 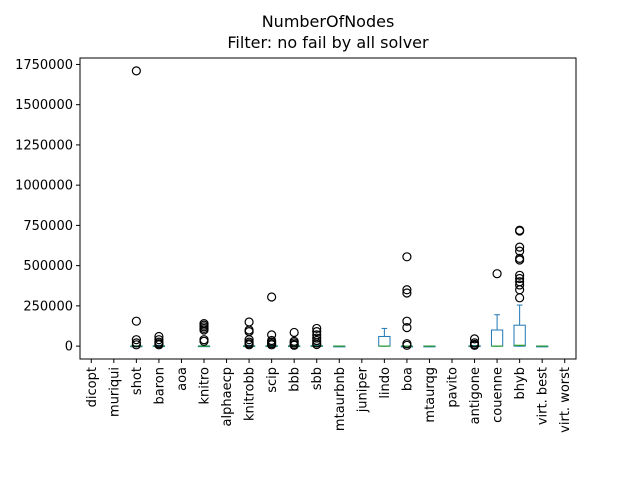 I want to click on box-bbb, so click(x=294, y=338).